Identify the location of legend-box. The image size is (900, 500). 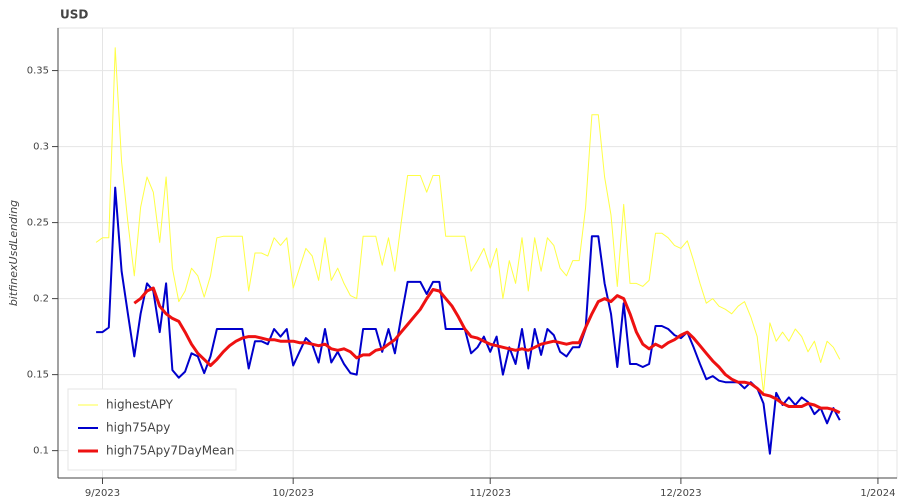
(152, 429).